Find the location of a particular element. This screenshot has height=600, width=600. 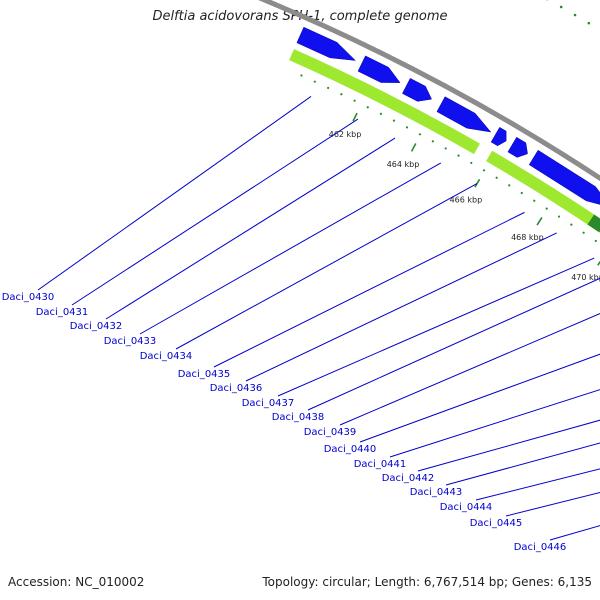

gene-label: Daci_0446 is located at coordinates (540, 547).